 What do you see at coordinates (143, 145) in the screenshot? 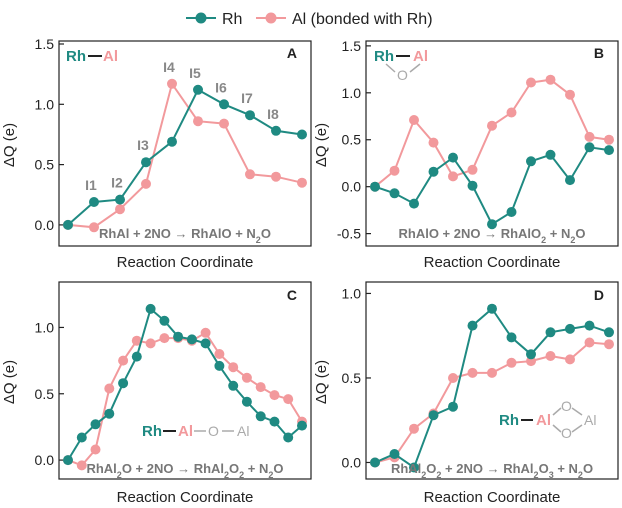
I see `panel-a-annotation: I3` at bounding box center [143, 145].